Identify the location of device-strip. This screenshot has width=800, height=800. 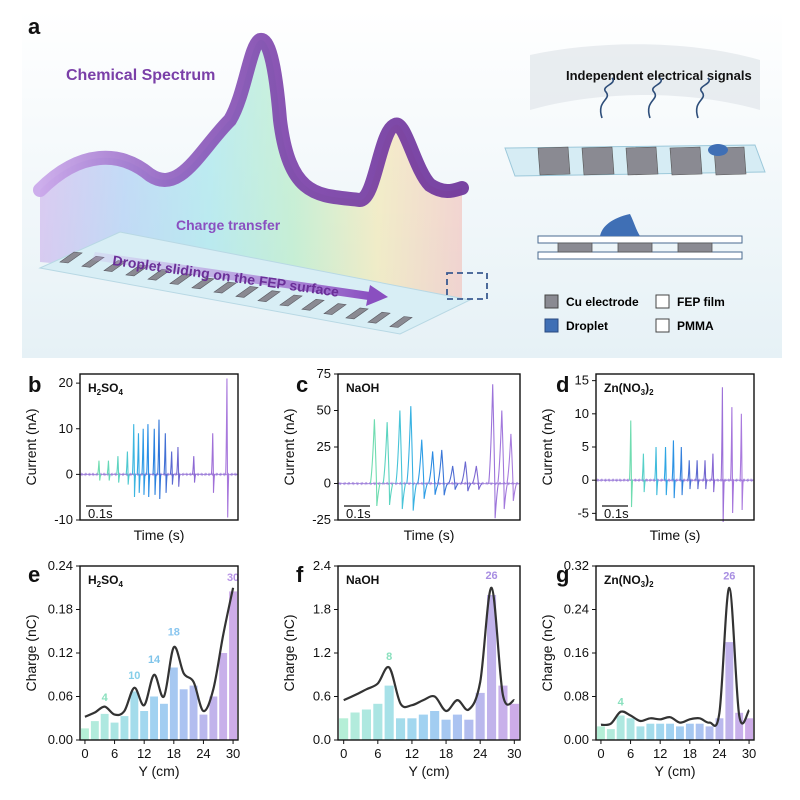
(598, 161).